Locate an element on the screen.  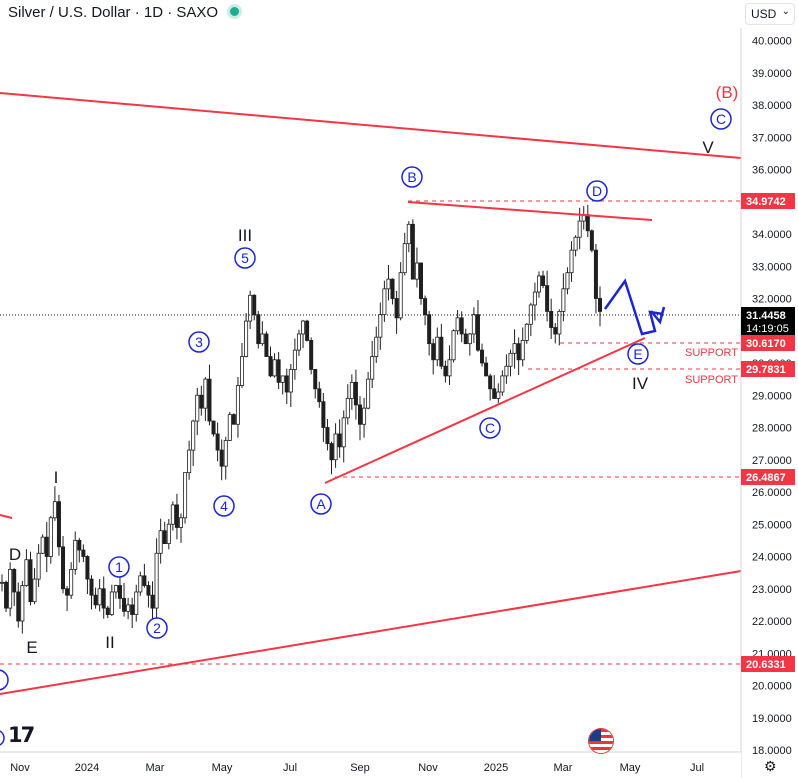
time-tick-label: 2024 is located at coordinates (87, 768).